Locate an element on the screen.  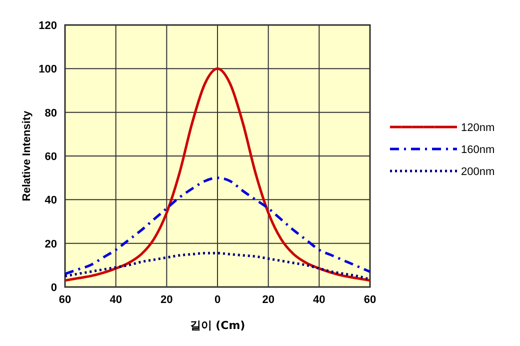
y-axis-title: Relative Intensity is located at coordinates (27, 156).